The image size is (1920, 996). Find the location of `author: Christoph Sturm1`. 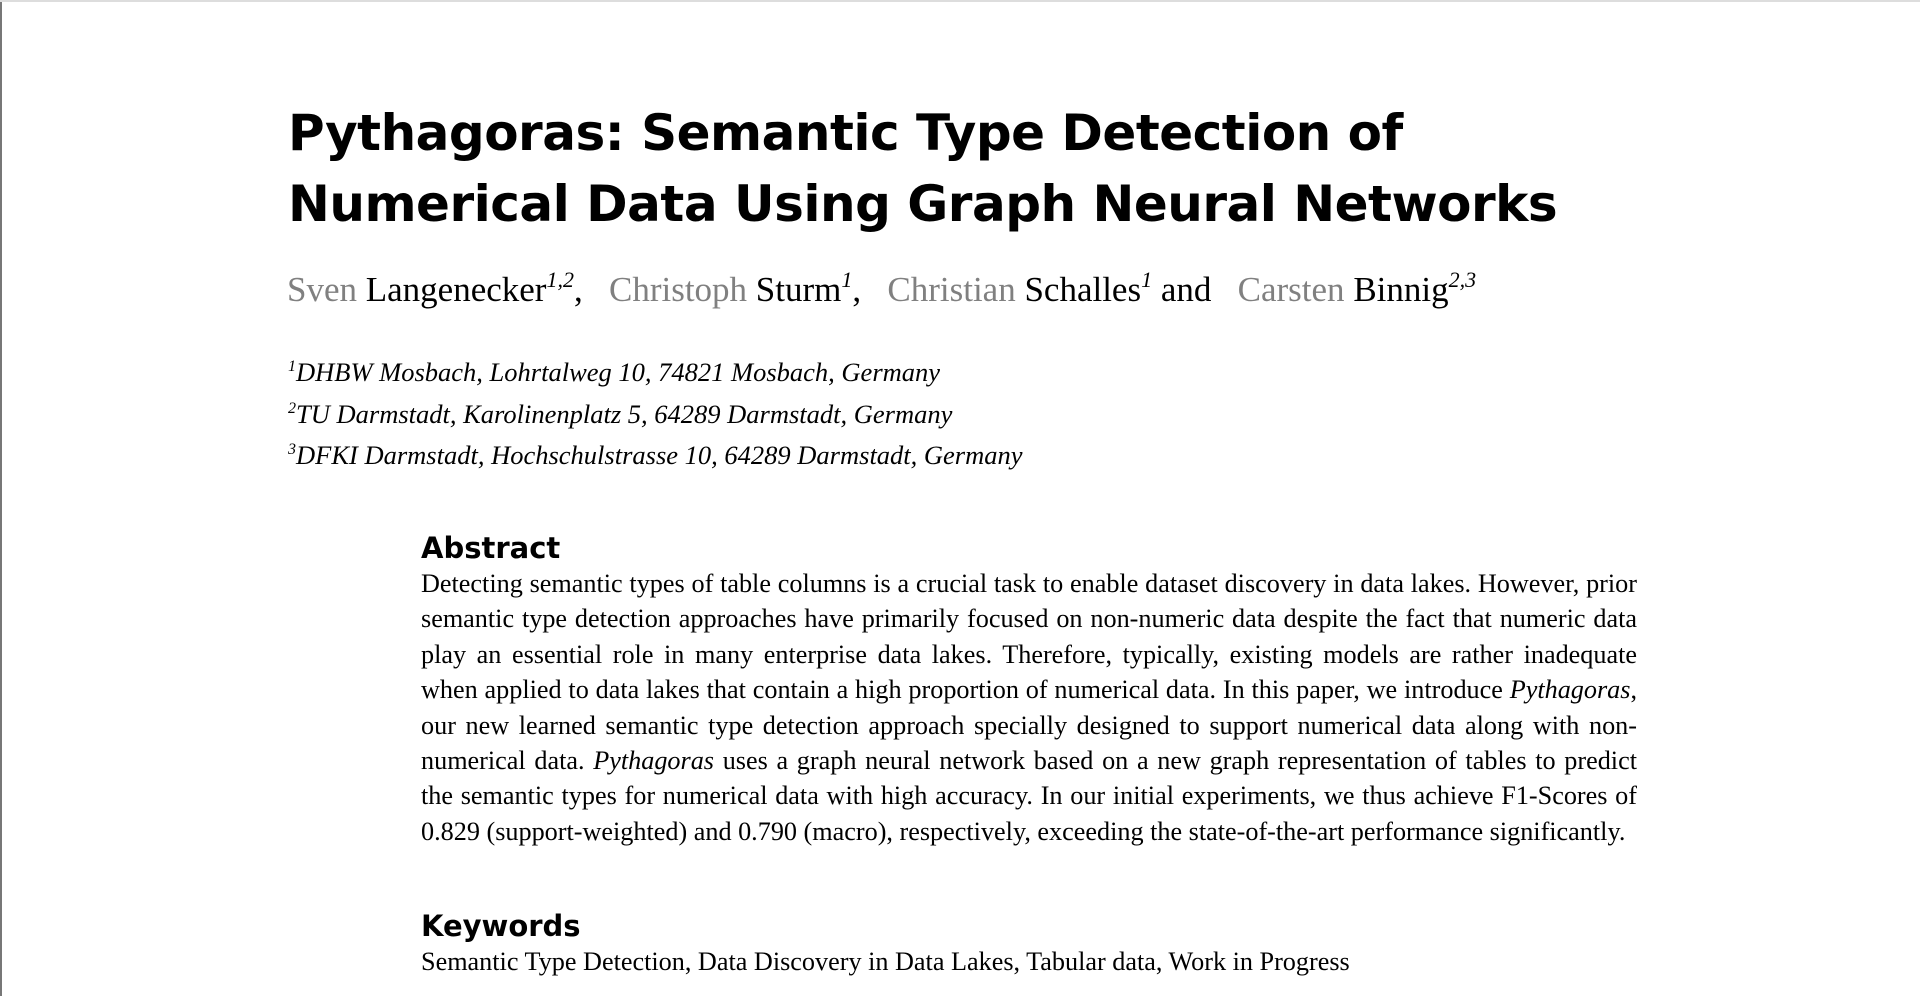

author: Christoph Sturm1 is located at coordinates (730, 288).